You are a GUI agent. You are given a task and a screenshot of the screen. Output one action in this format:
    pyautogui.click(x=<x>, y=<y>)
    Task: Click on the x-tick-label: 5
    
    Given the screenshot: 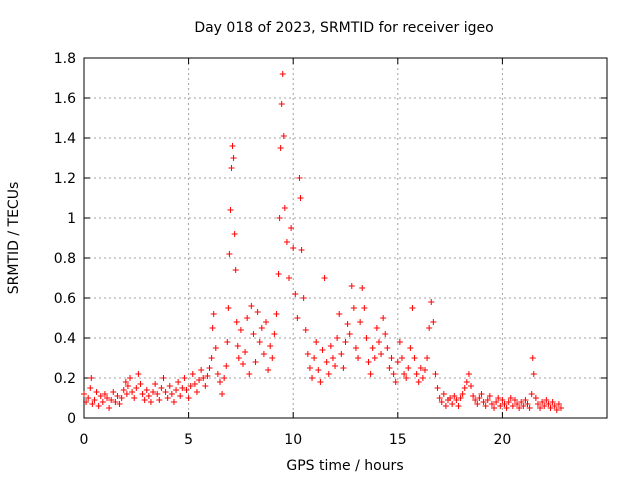 What is the action you would take?
    pyautogui.click(x=188, y=440)
    